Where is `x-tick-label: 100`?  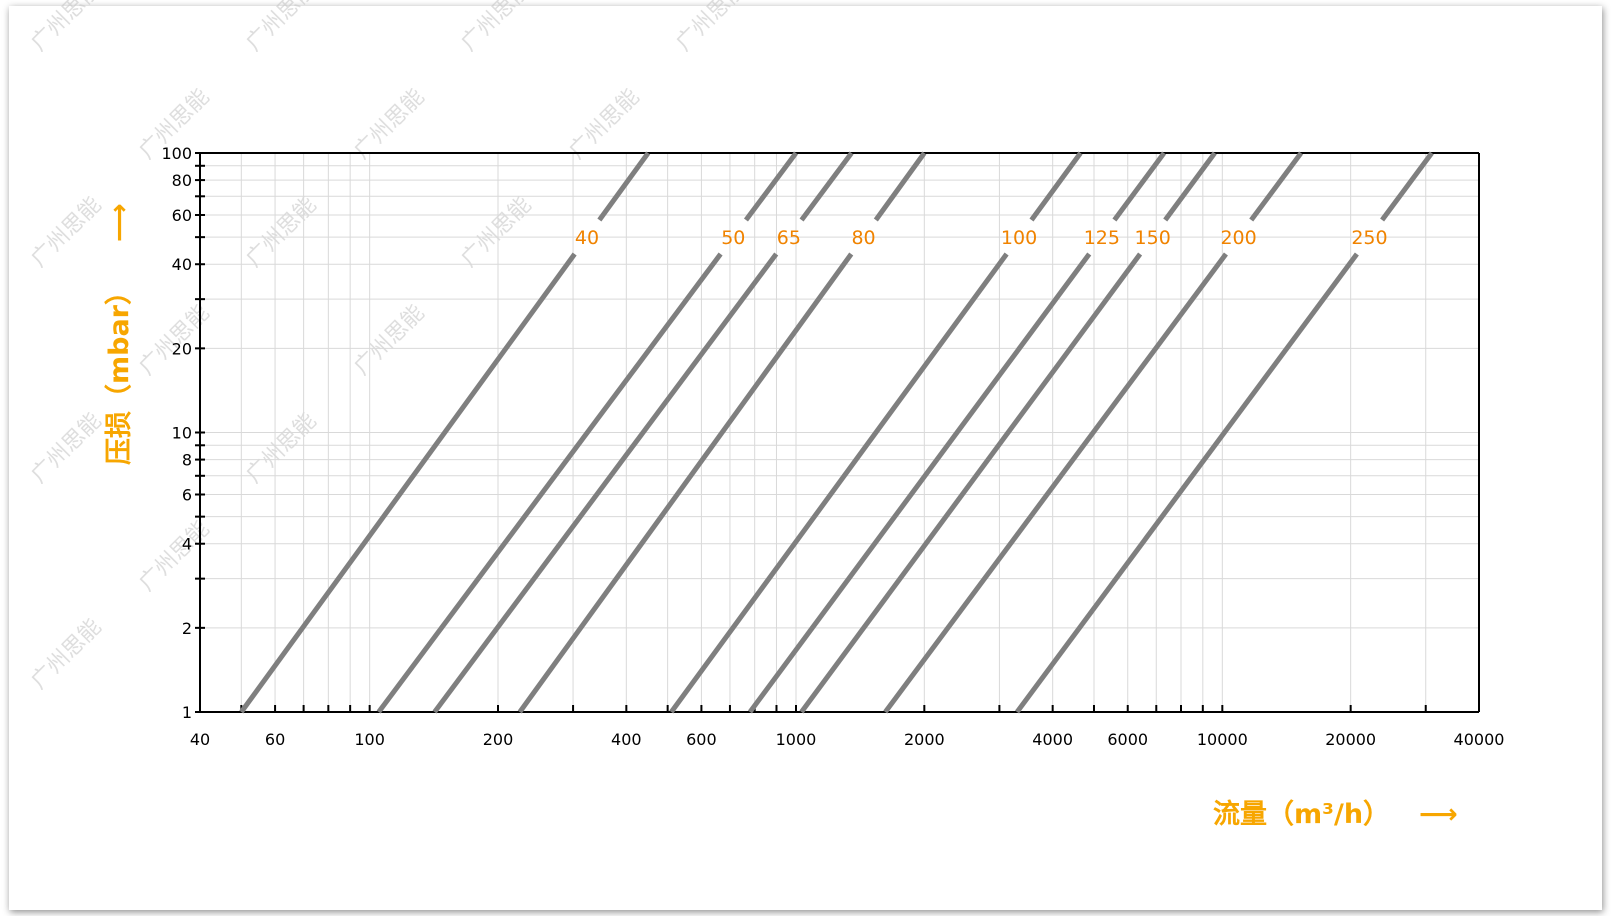
x-tick-label: 100 is located at coordinates (369, 739).